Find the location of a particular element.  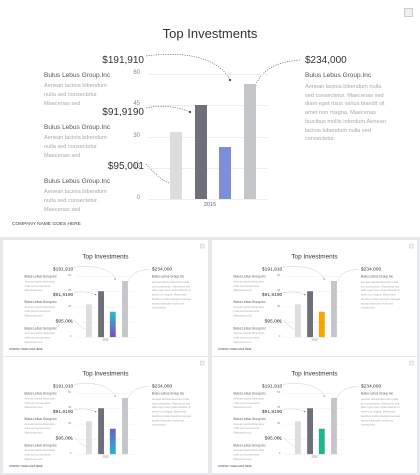

corner-icon is located at coordinates (202, 363).